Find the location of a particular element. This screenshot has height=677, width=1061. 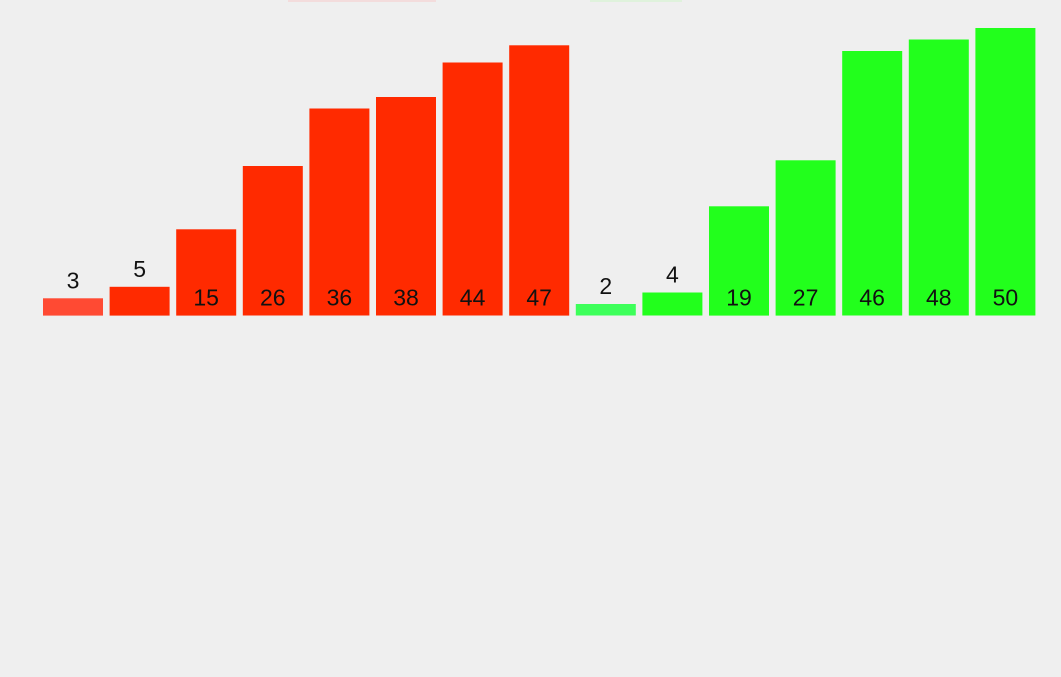

bar-value-label: 36 is located at coordinates (340, 298).